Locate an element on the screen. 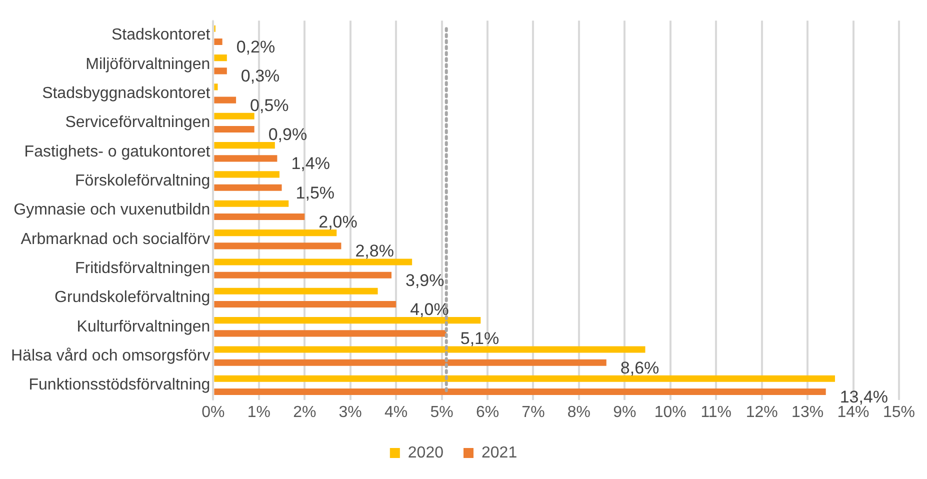  x-tick-label: 2% is located at coordinates (304, 412).